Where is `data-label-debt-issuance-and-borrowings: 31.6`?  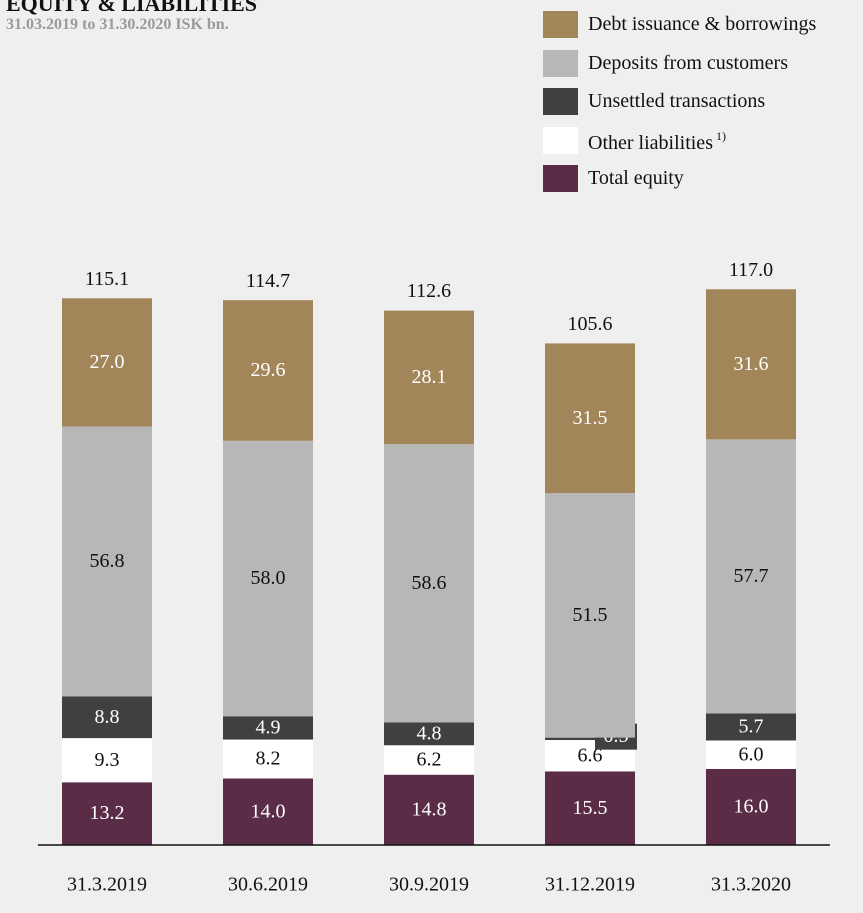 data-label-debt-issuance-and-borrowings: 31.6 is located at coordinates (751, 364).